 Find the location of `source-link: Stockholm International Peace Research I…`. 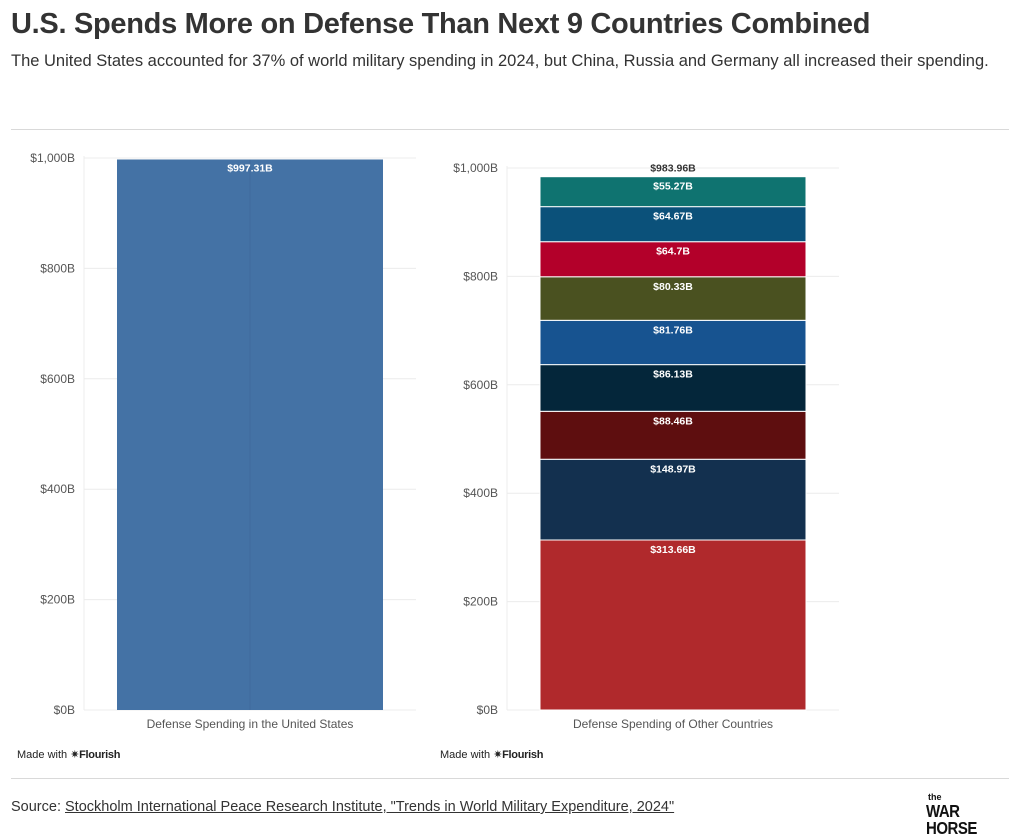

source-link: Stockholm International Peace Research I… is located at coordinates (370, 807).